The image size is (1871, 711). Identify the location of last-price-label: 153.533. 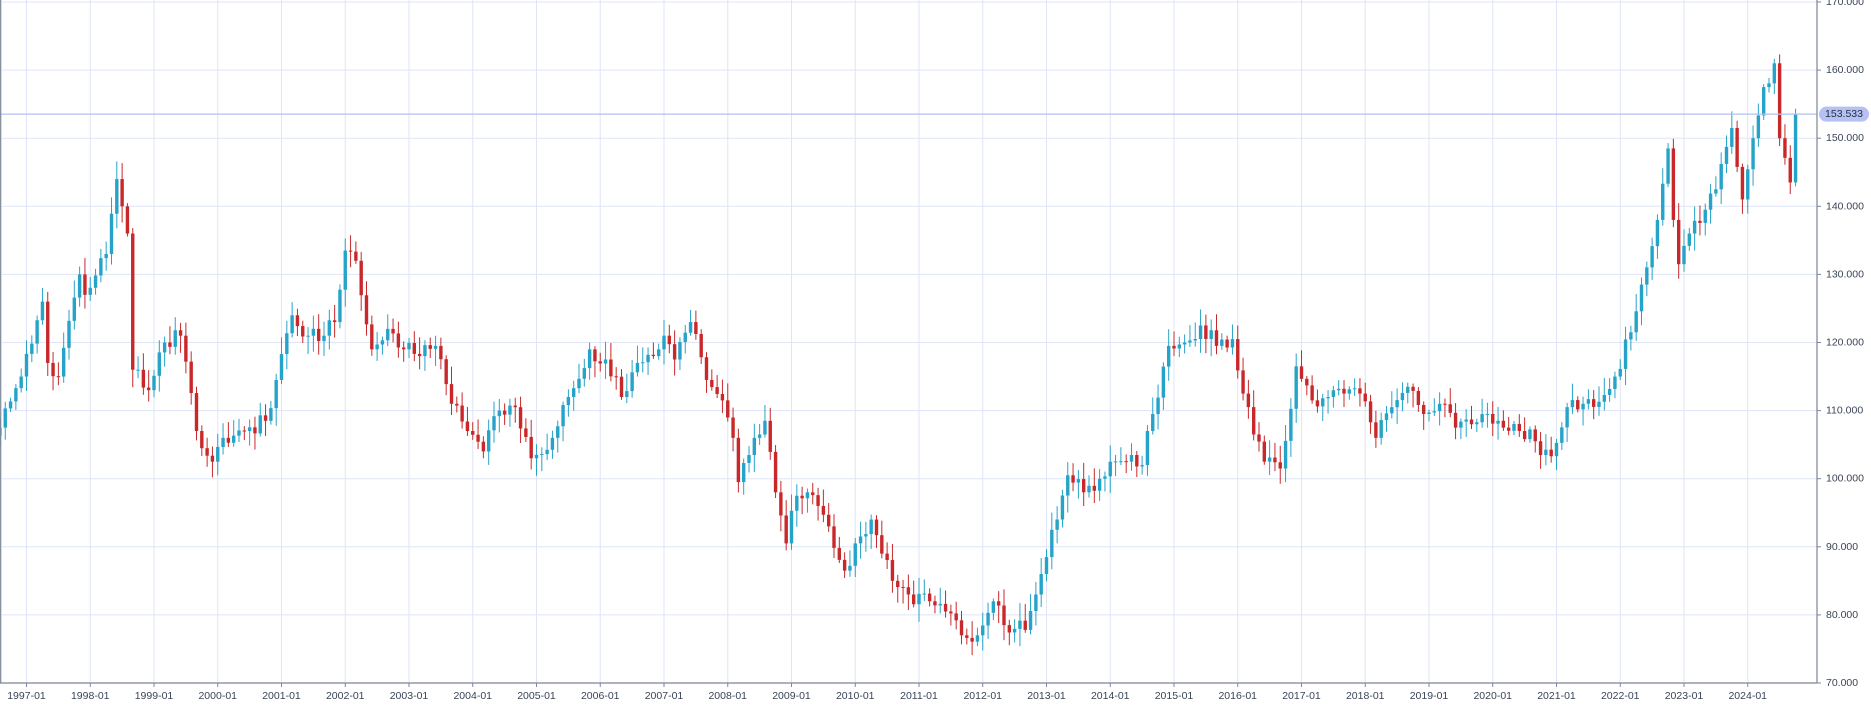
(1844, 114).